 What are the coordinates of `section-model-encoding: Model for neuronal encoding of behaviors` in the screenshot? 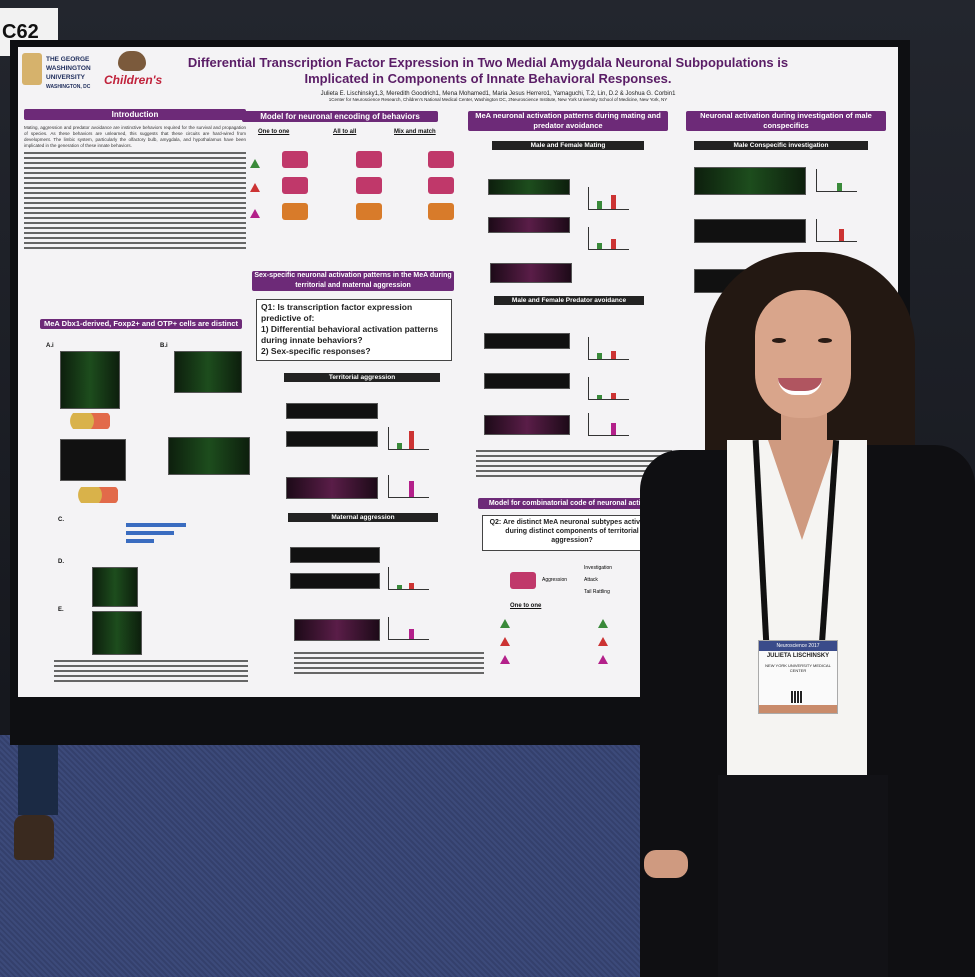 It's located at (340, 116).